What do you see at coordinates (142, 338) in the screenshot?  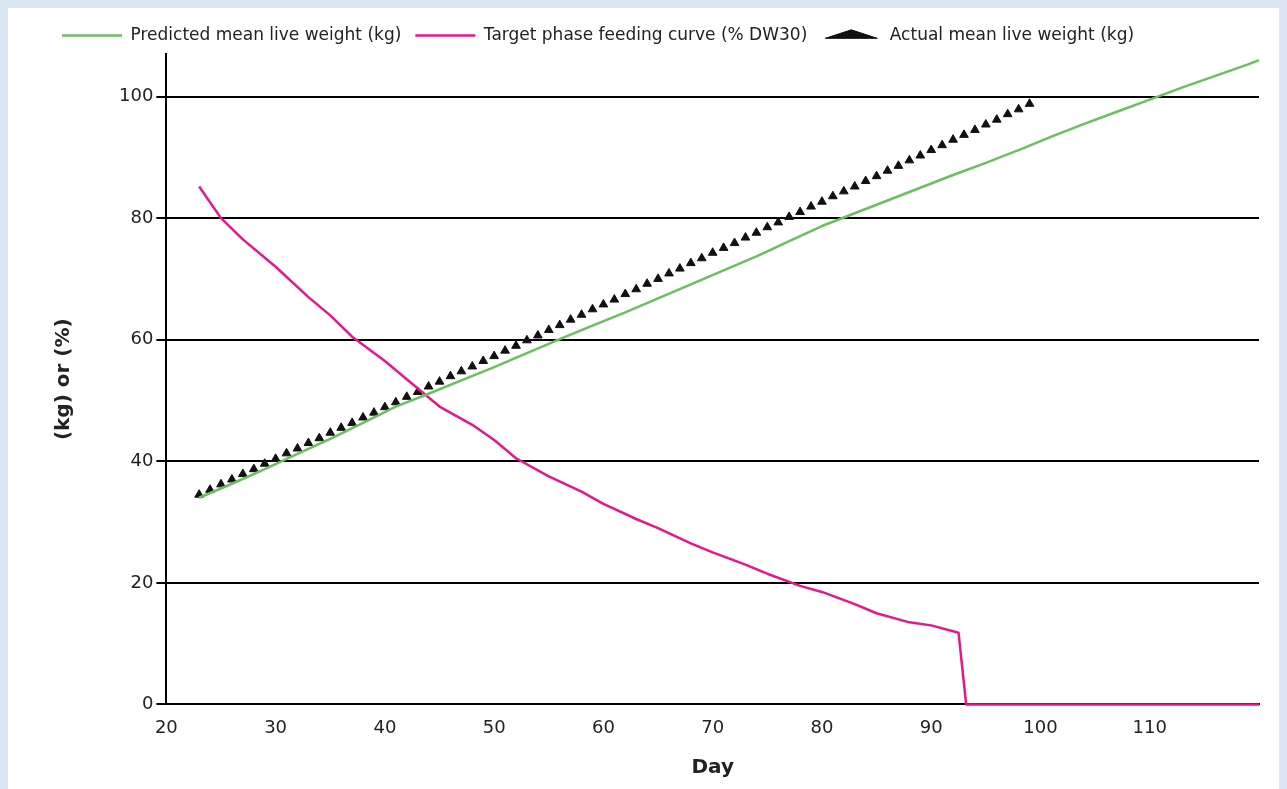 I see `y-tick-label: 60` at bounding box center [142, 338].